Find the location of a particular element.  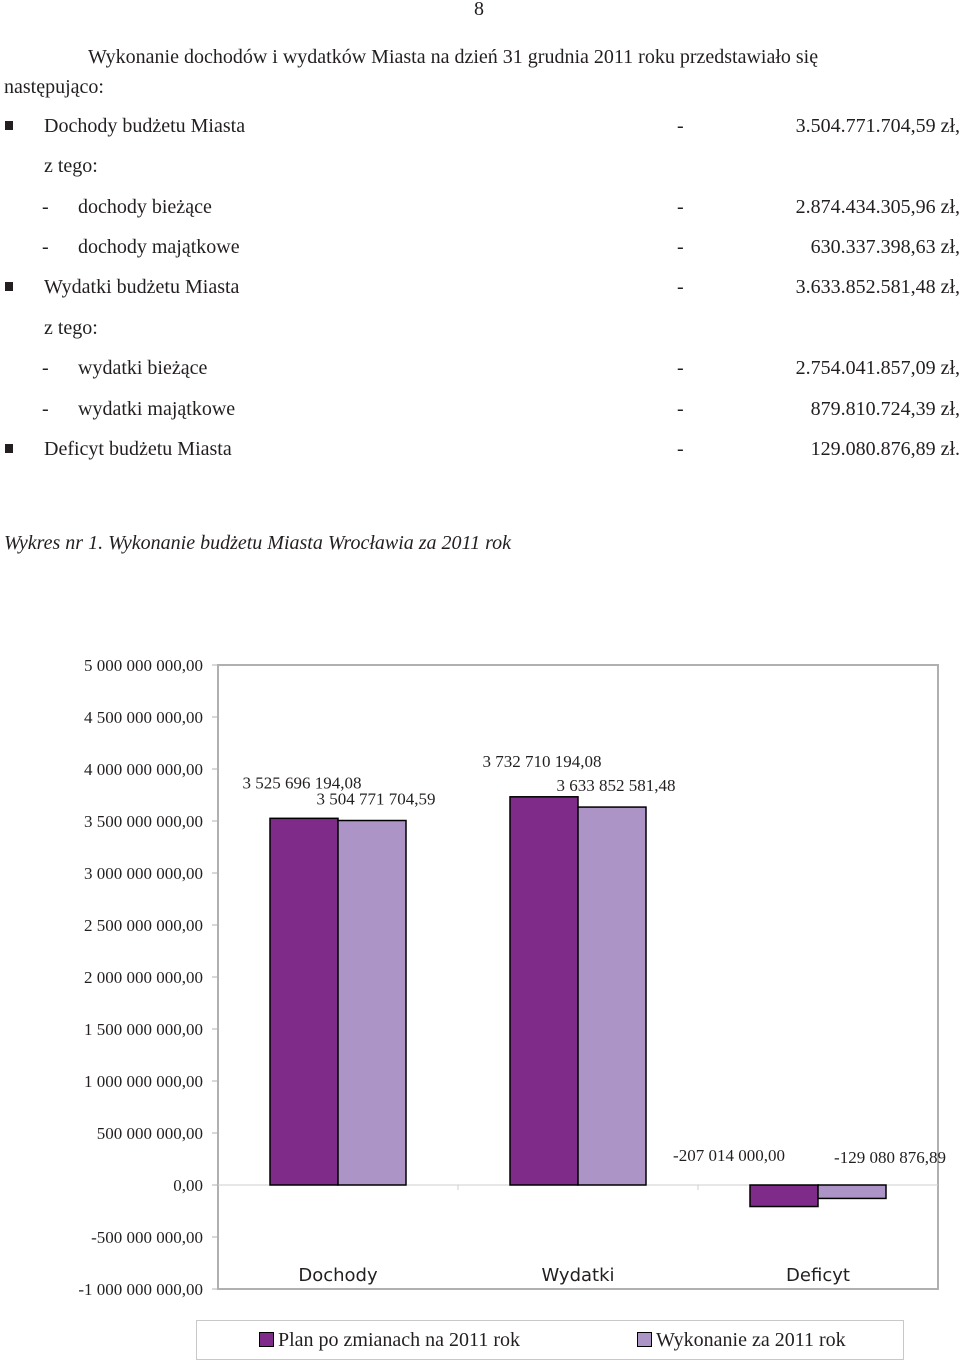

summary-row: - wydatki bieżące - 2.754.041.857,09 zł, is located at coordinates (480, 368).